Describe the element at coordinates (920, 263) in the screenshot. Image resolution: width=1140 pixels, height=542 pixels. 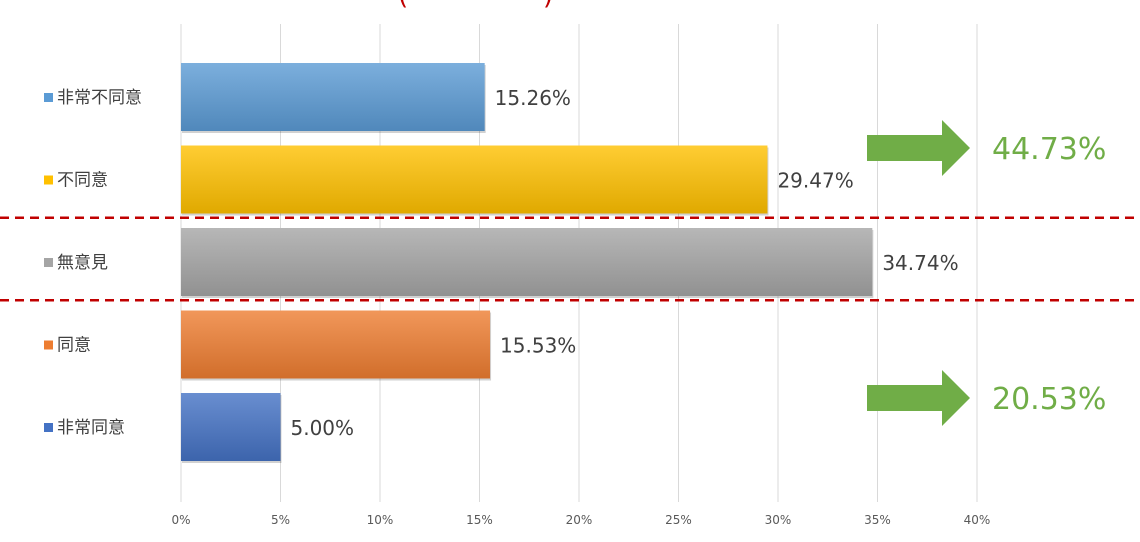
I see `value-label: 34.74%` at that location.